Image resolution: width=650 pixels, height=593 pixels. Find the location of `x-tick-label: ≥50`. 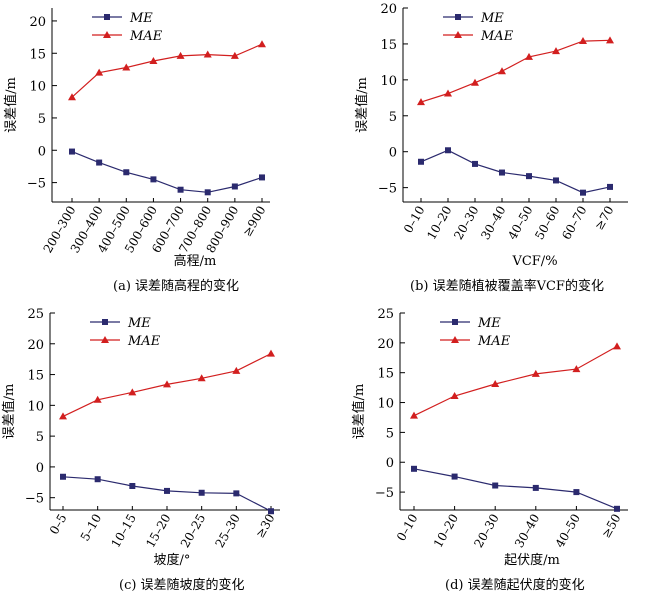

x-tick-label: ≥50 is located at coordinates (611, 526).